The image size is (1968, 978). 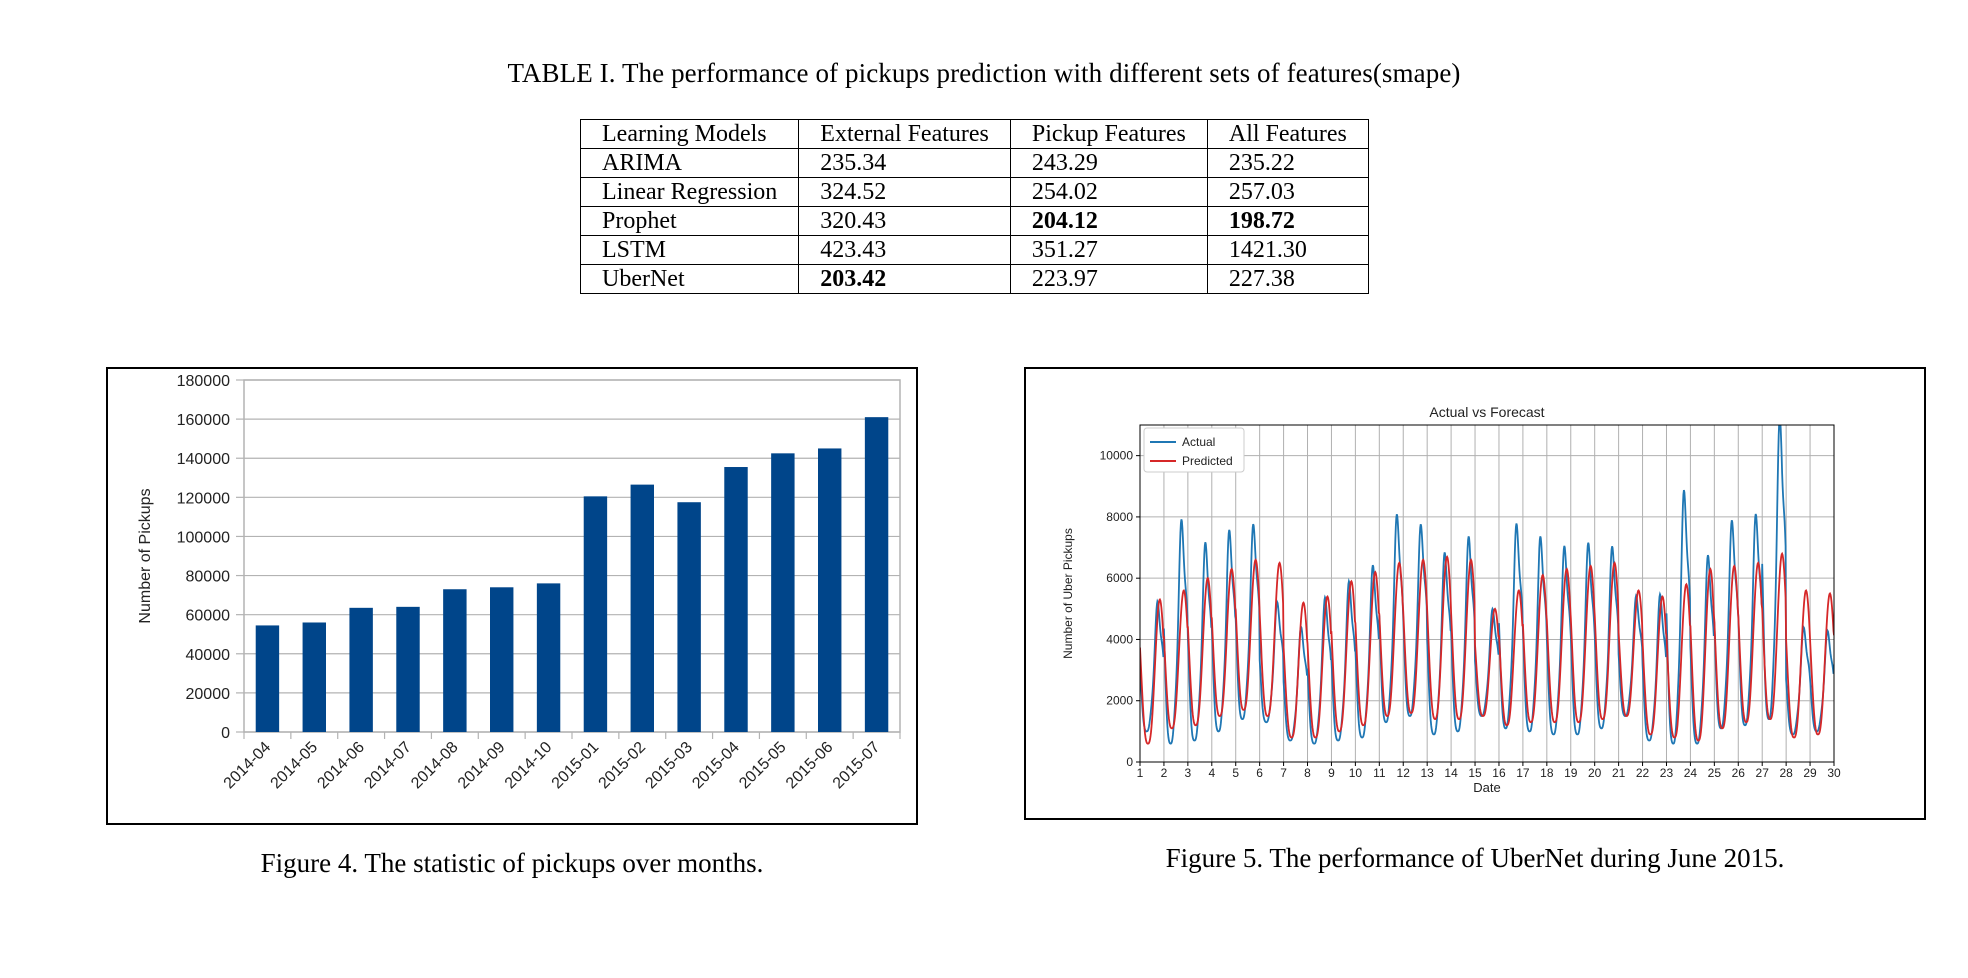 What do you see at coordinates (1164, 773) in the screenshot?
I see `x-tick-label: 2` at bounding box center [1164, 773].